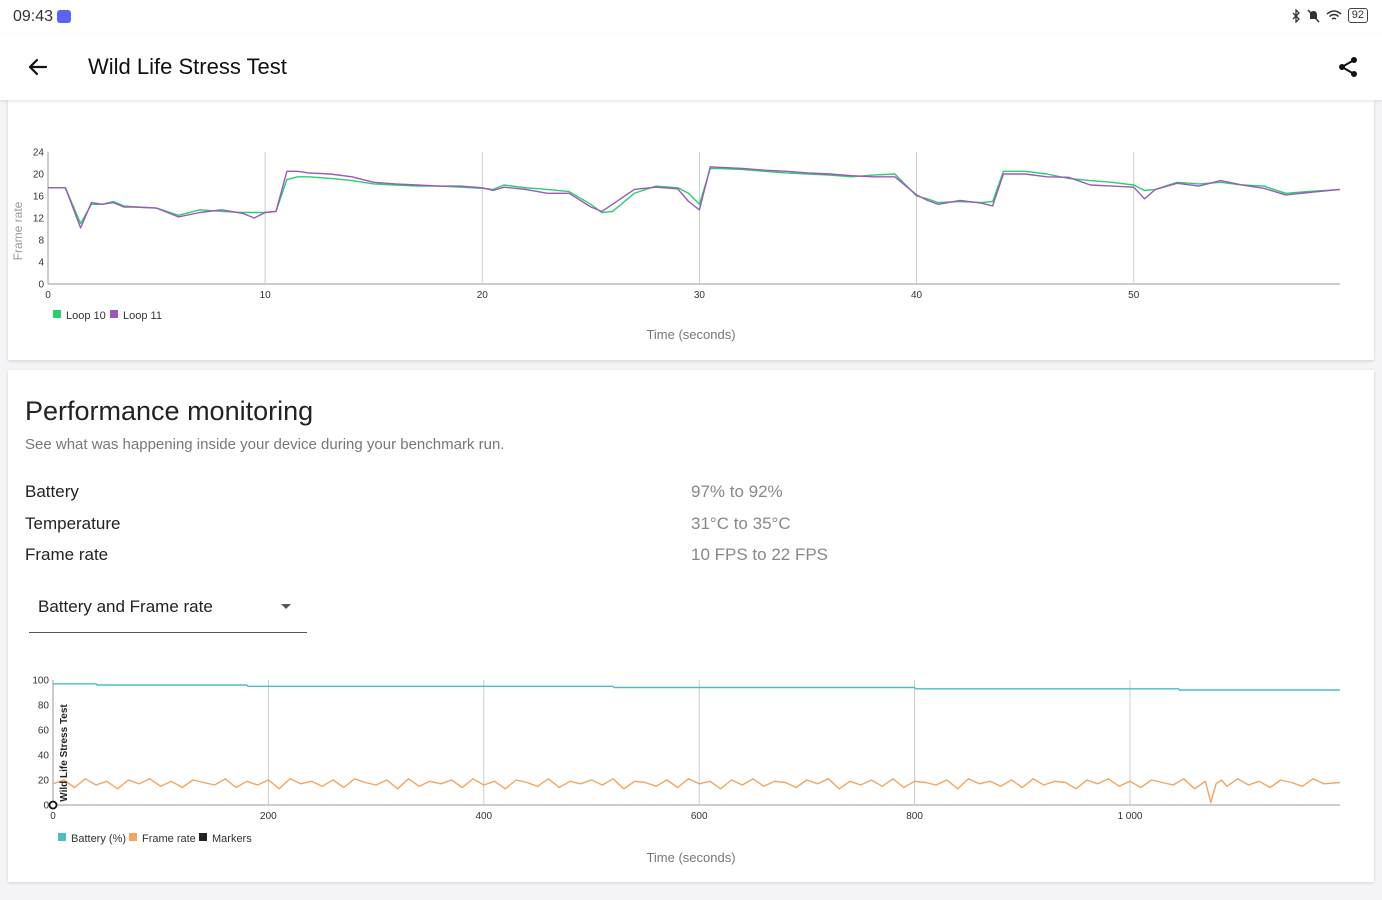 This screenshot has width=1382, height=900. What do you see at coordinates (169, 411) in the screenshot?
I see `section-title: Performance monitoring` at bounding box center [169, 411].